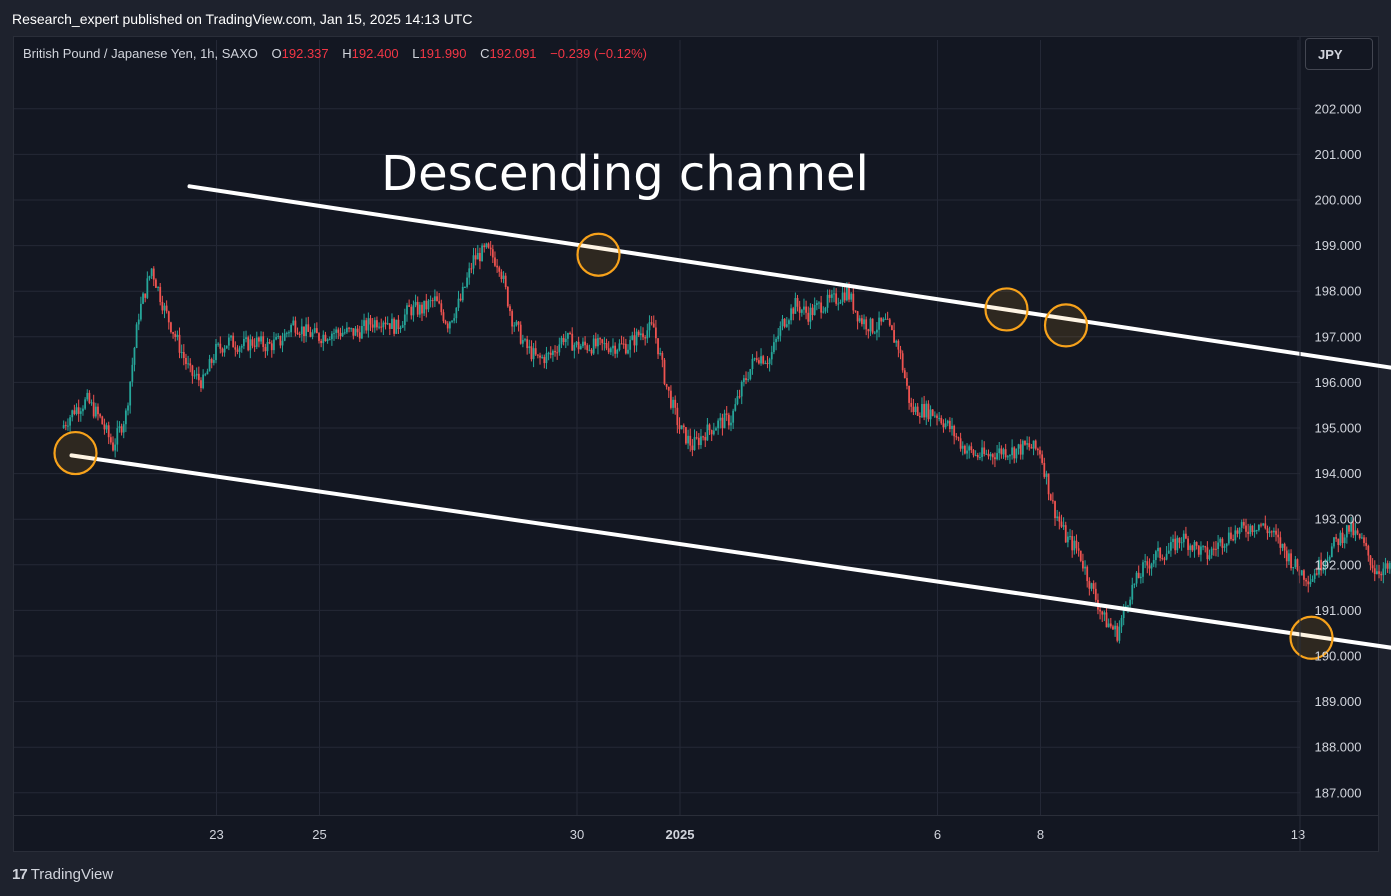 Image resolution: width=1391 pixels, height=896 pixels. What do you see at coordinates (1338, 701) in the screenshot?
I see `y-tick-label: 189.000` at bounding box center [1338, 701].